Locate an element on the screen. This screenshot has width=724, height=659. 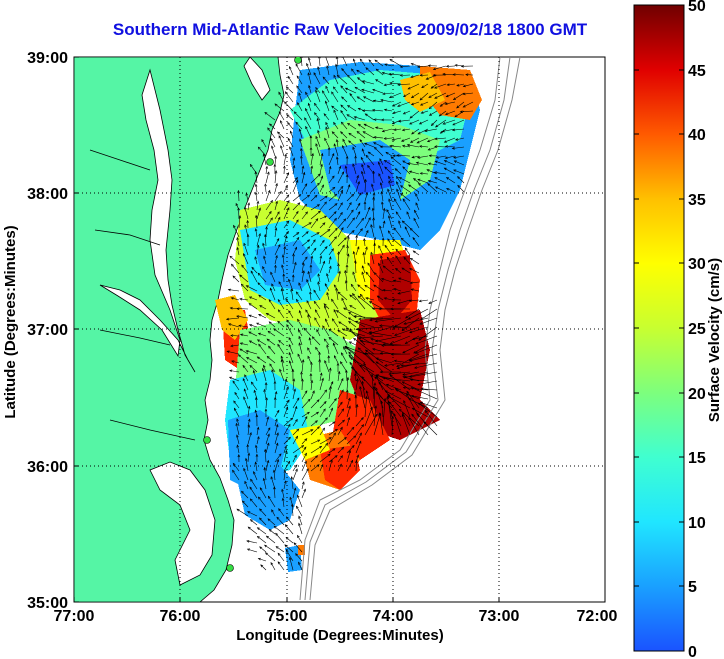
station-markers is located at coordinates (252, 314).